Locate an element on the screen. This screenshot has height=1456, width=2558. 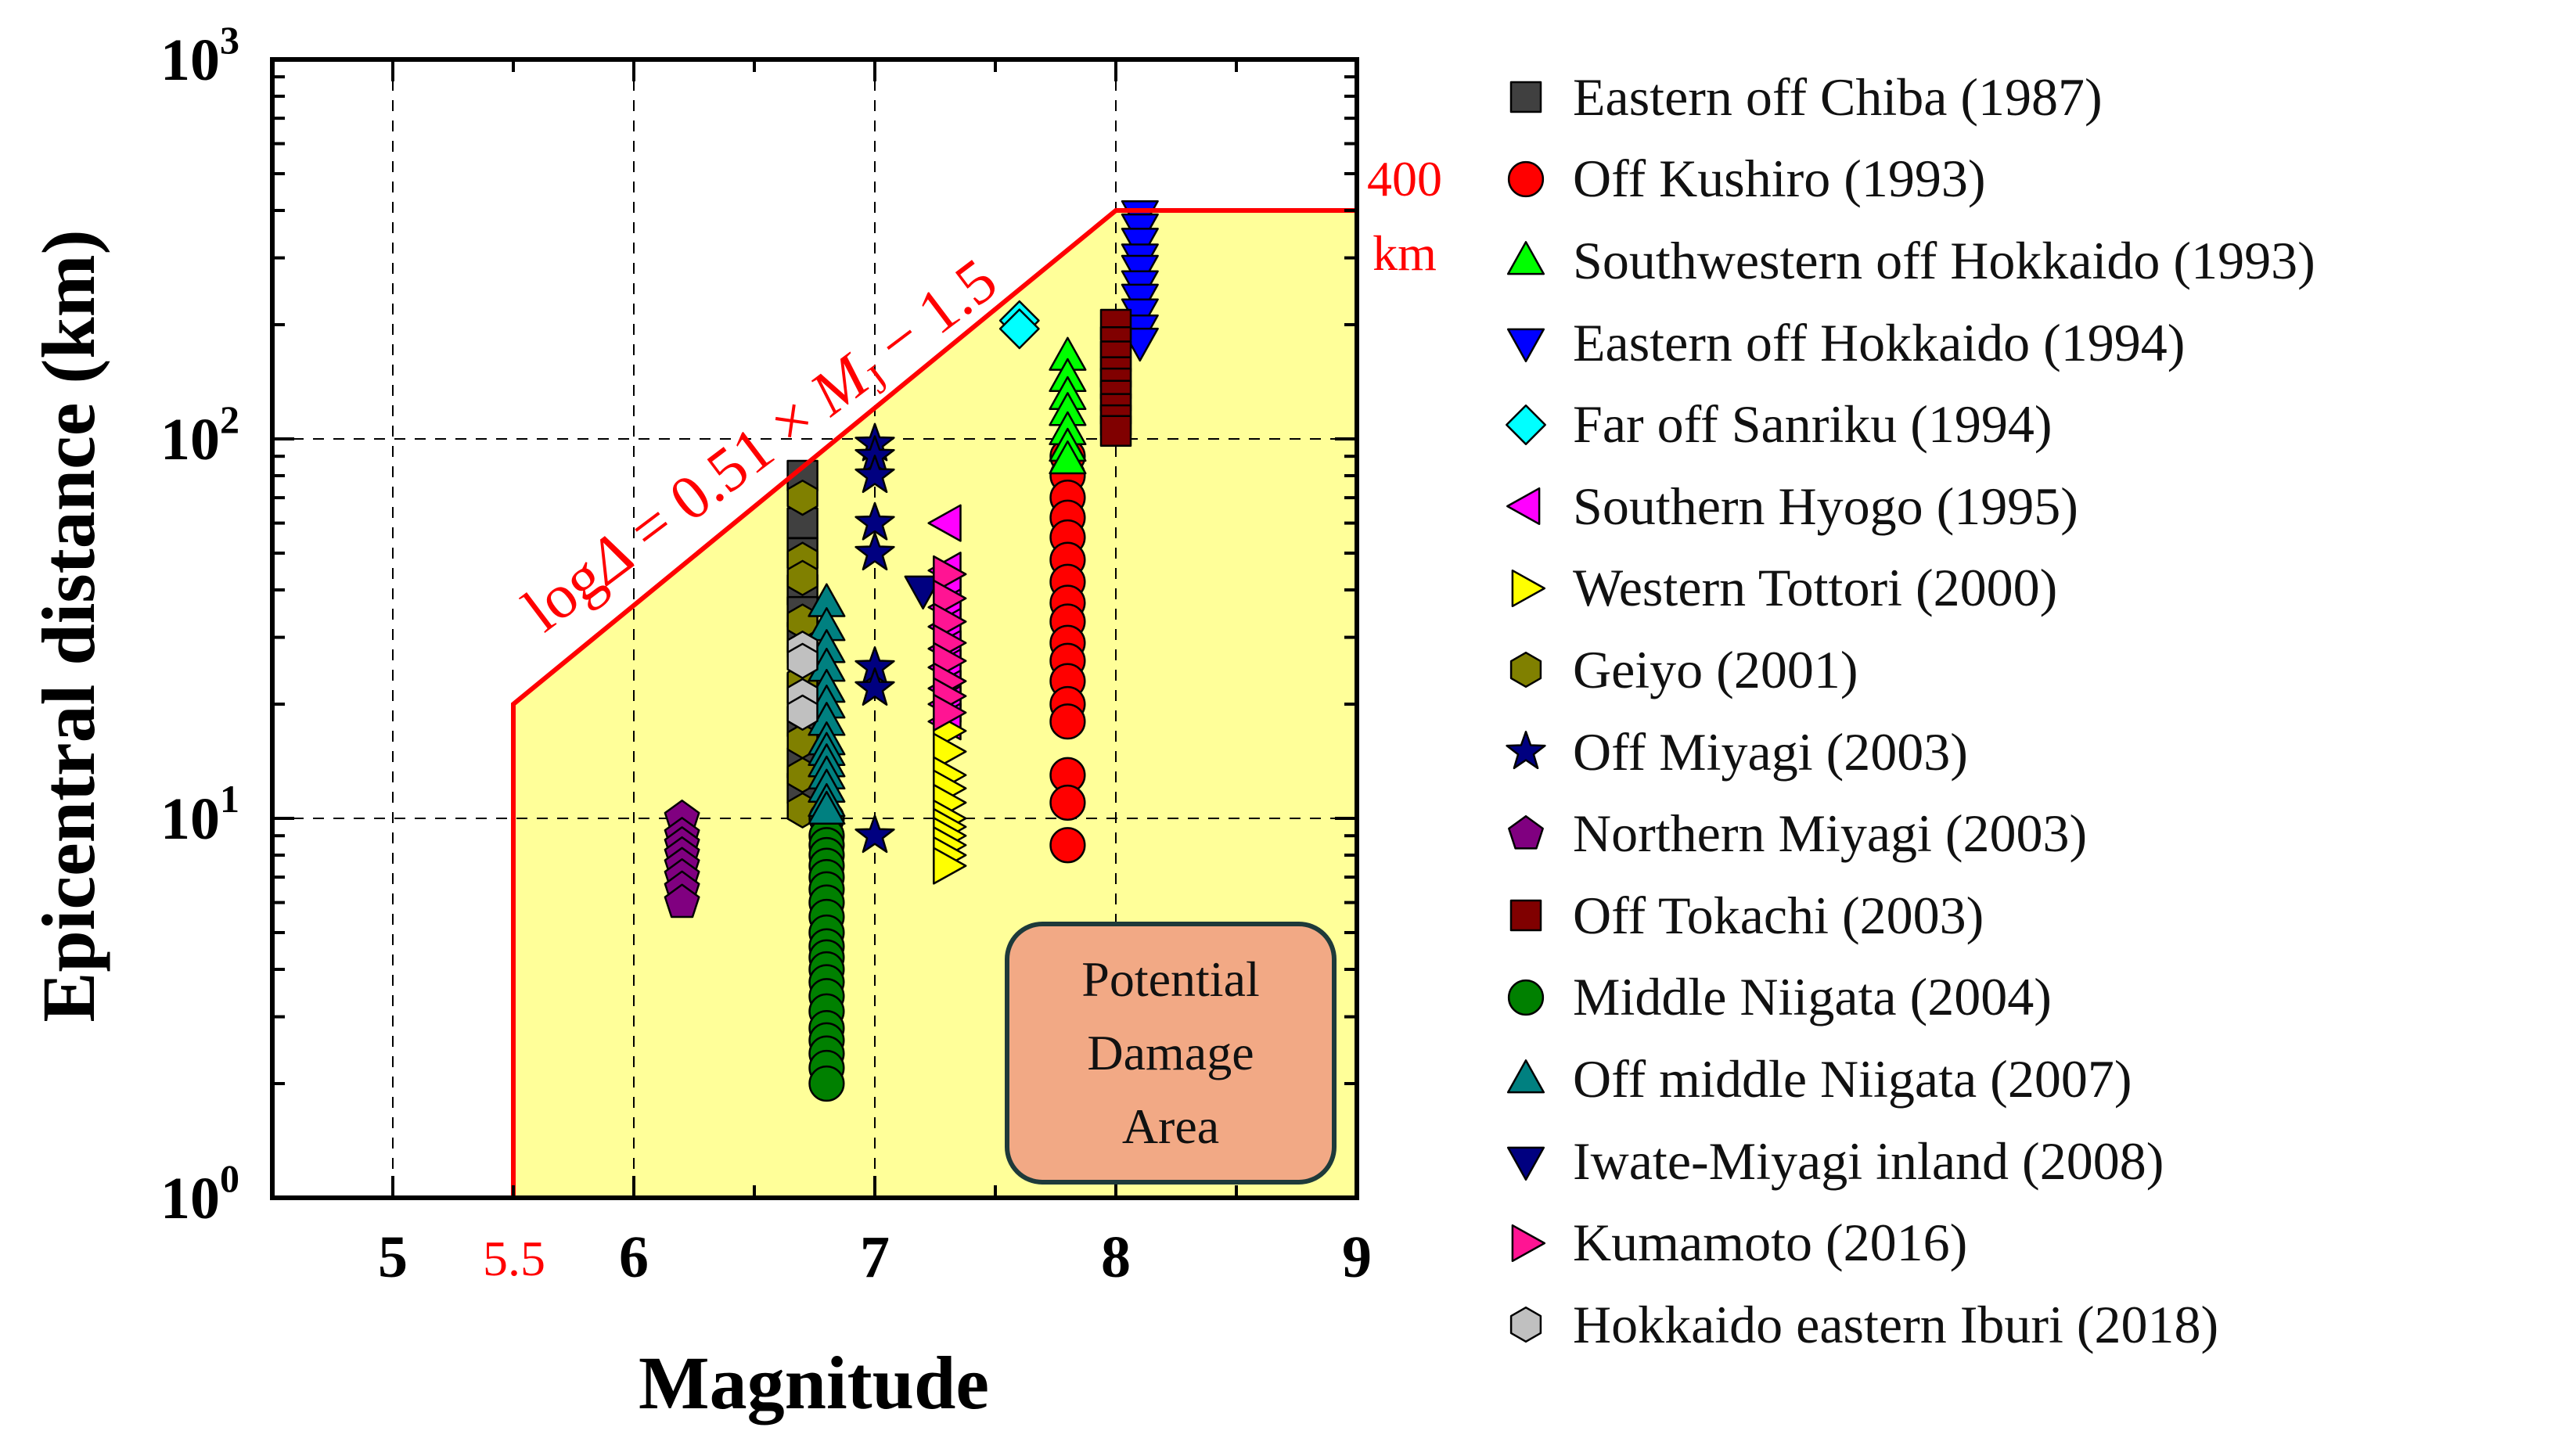
y-tick-label-1: 10⁰ is located at coordinates (199, 1193).